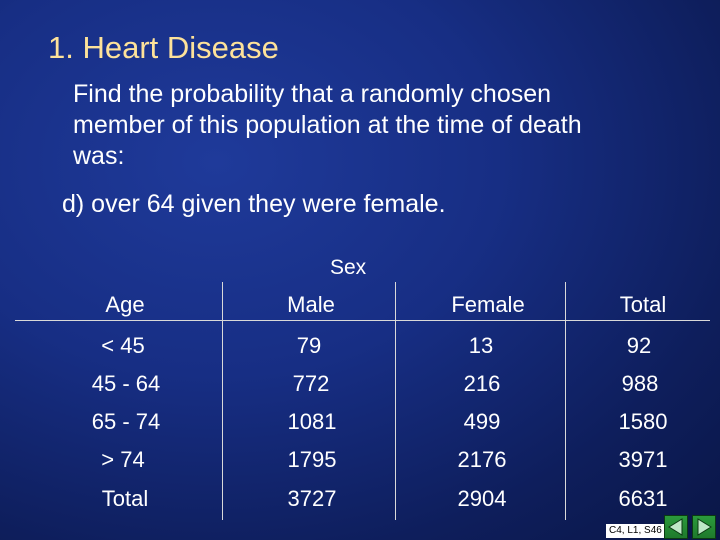 This screenshot has width=720, height=540. I want to click on table-header-age: Age, so click(125, 304).